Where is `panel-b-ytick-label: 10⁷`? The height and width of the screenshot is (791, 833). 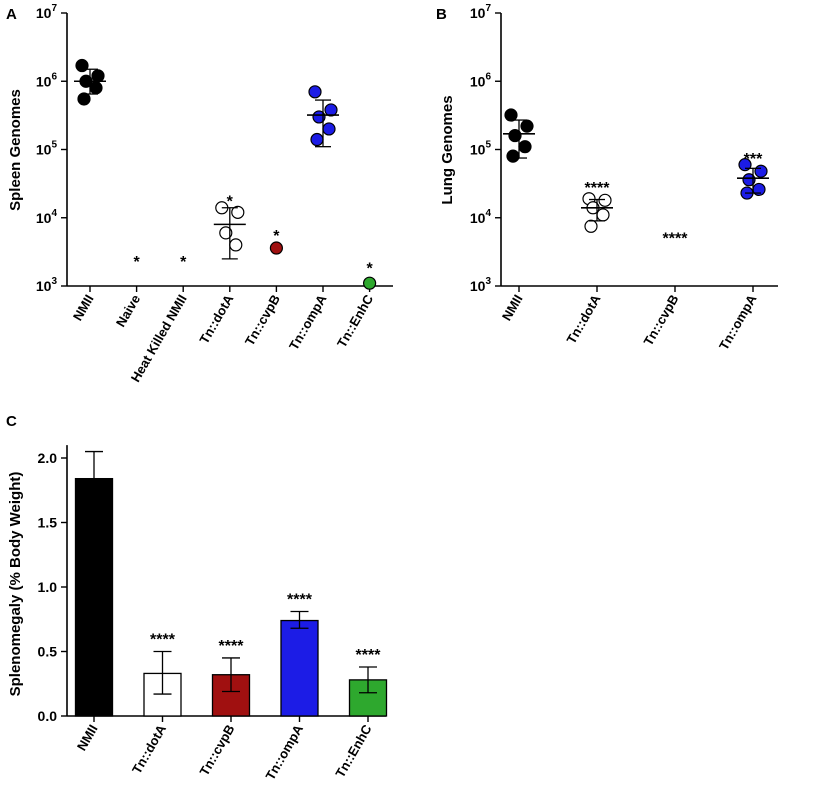
panel-b-ytick-label: 10⁷ is located at coordinates (481, 12).